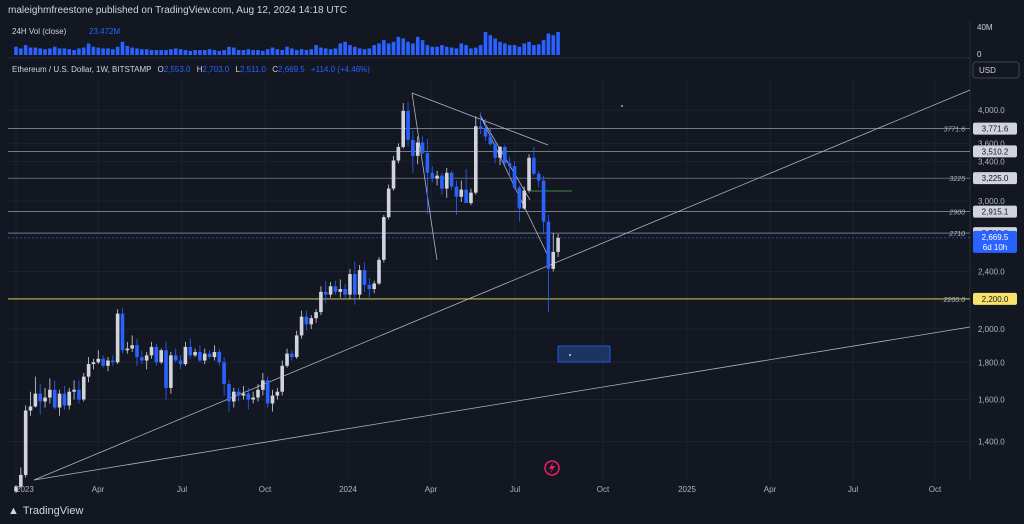  What do you see at coordinates (687, 489) in the screenshot?
I see `x-tick-label: 2025` at bounding box center [687, 489].